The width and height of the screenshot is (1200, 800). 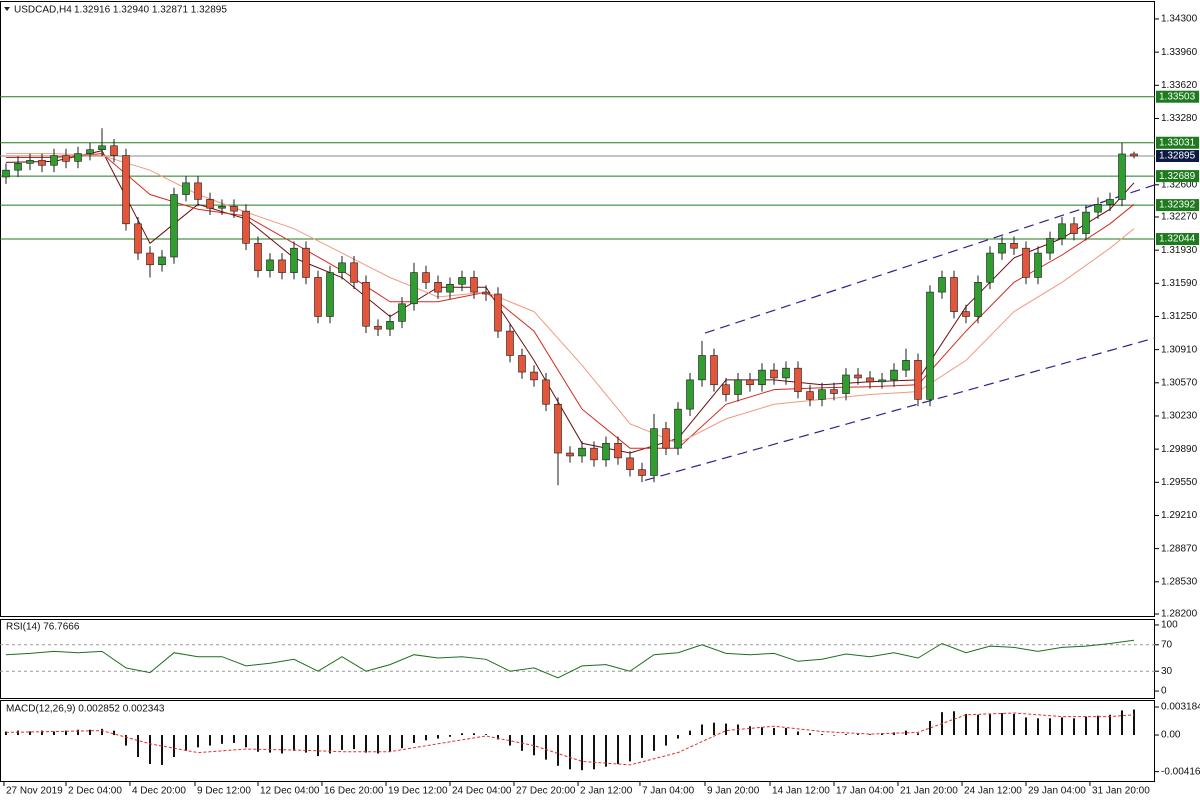 What do you see at coordinates (1179, 548) in the screenshot?
I see `y-tick-label: 1.28870` at bounding box center [1179, 548].